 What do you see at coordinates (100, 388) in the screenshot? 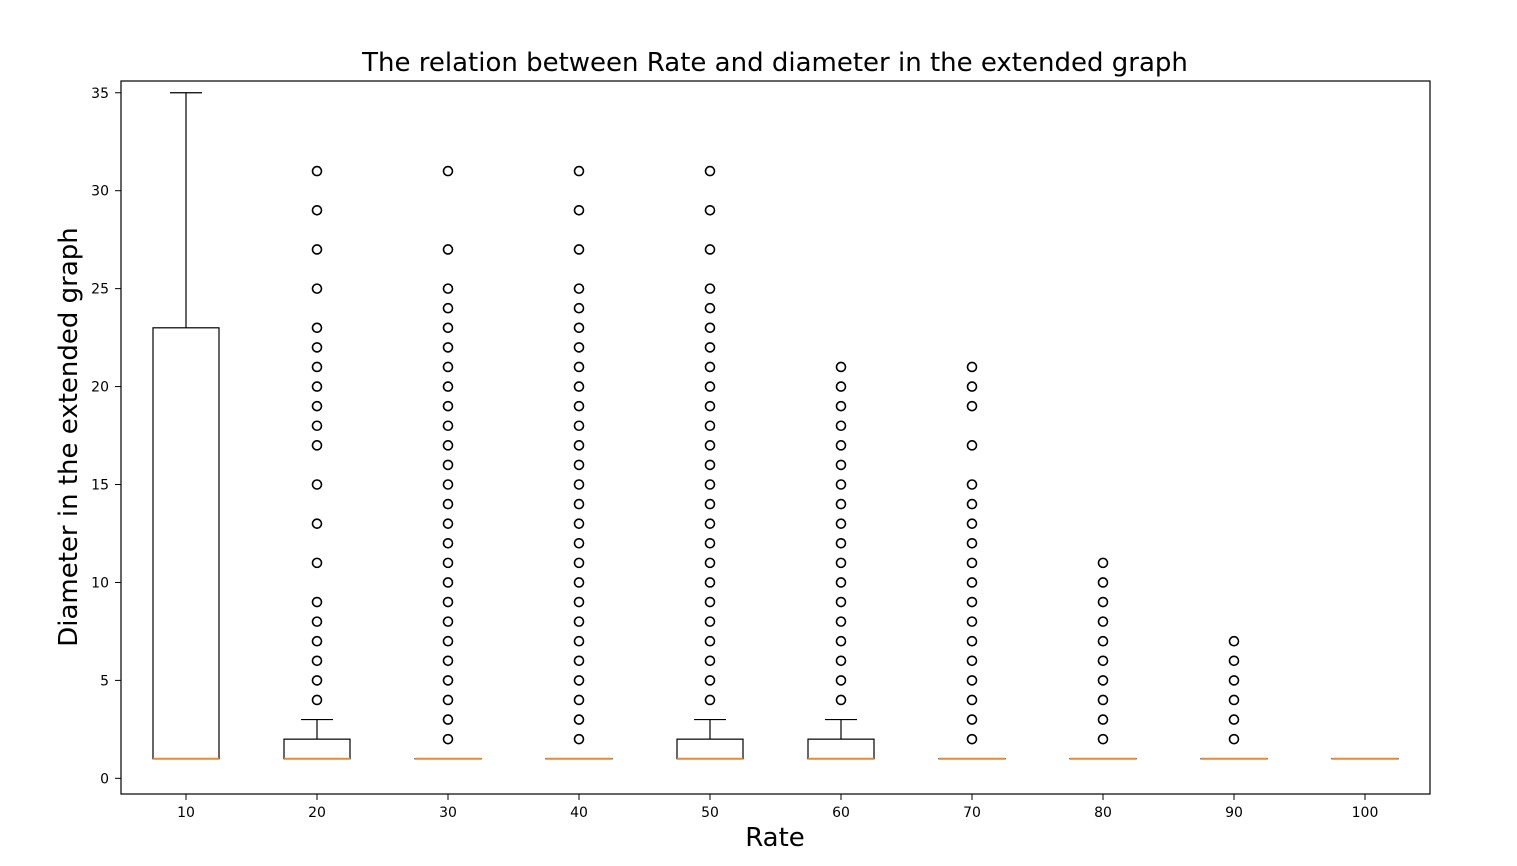
I see `y-tick-label: 20` at bounding box center [100, 388].